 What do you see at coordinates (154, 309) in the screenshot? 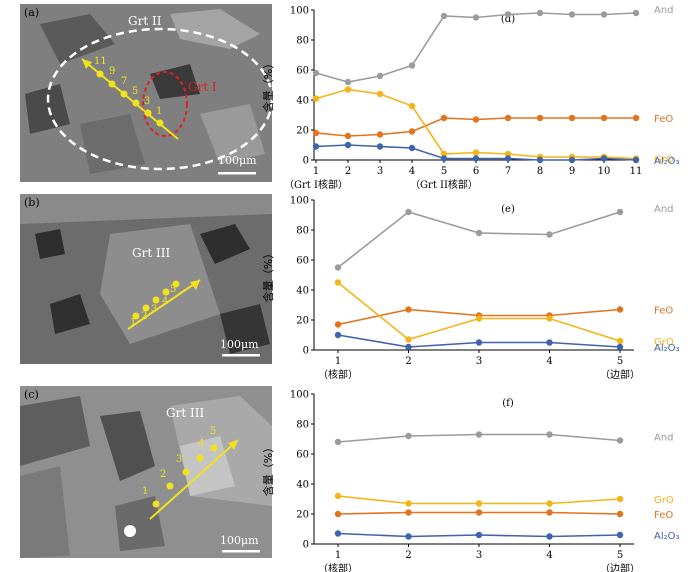
I see `photo-b-point-label: 3` at bounding box center [154, 309].